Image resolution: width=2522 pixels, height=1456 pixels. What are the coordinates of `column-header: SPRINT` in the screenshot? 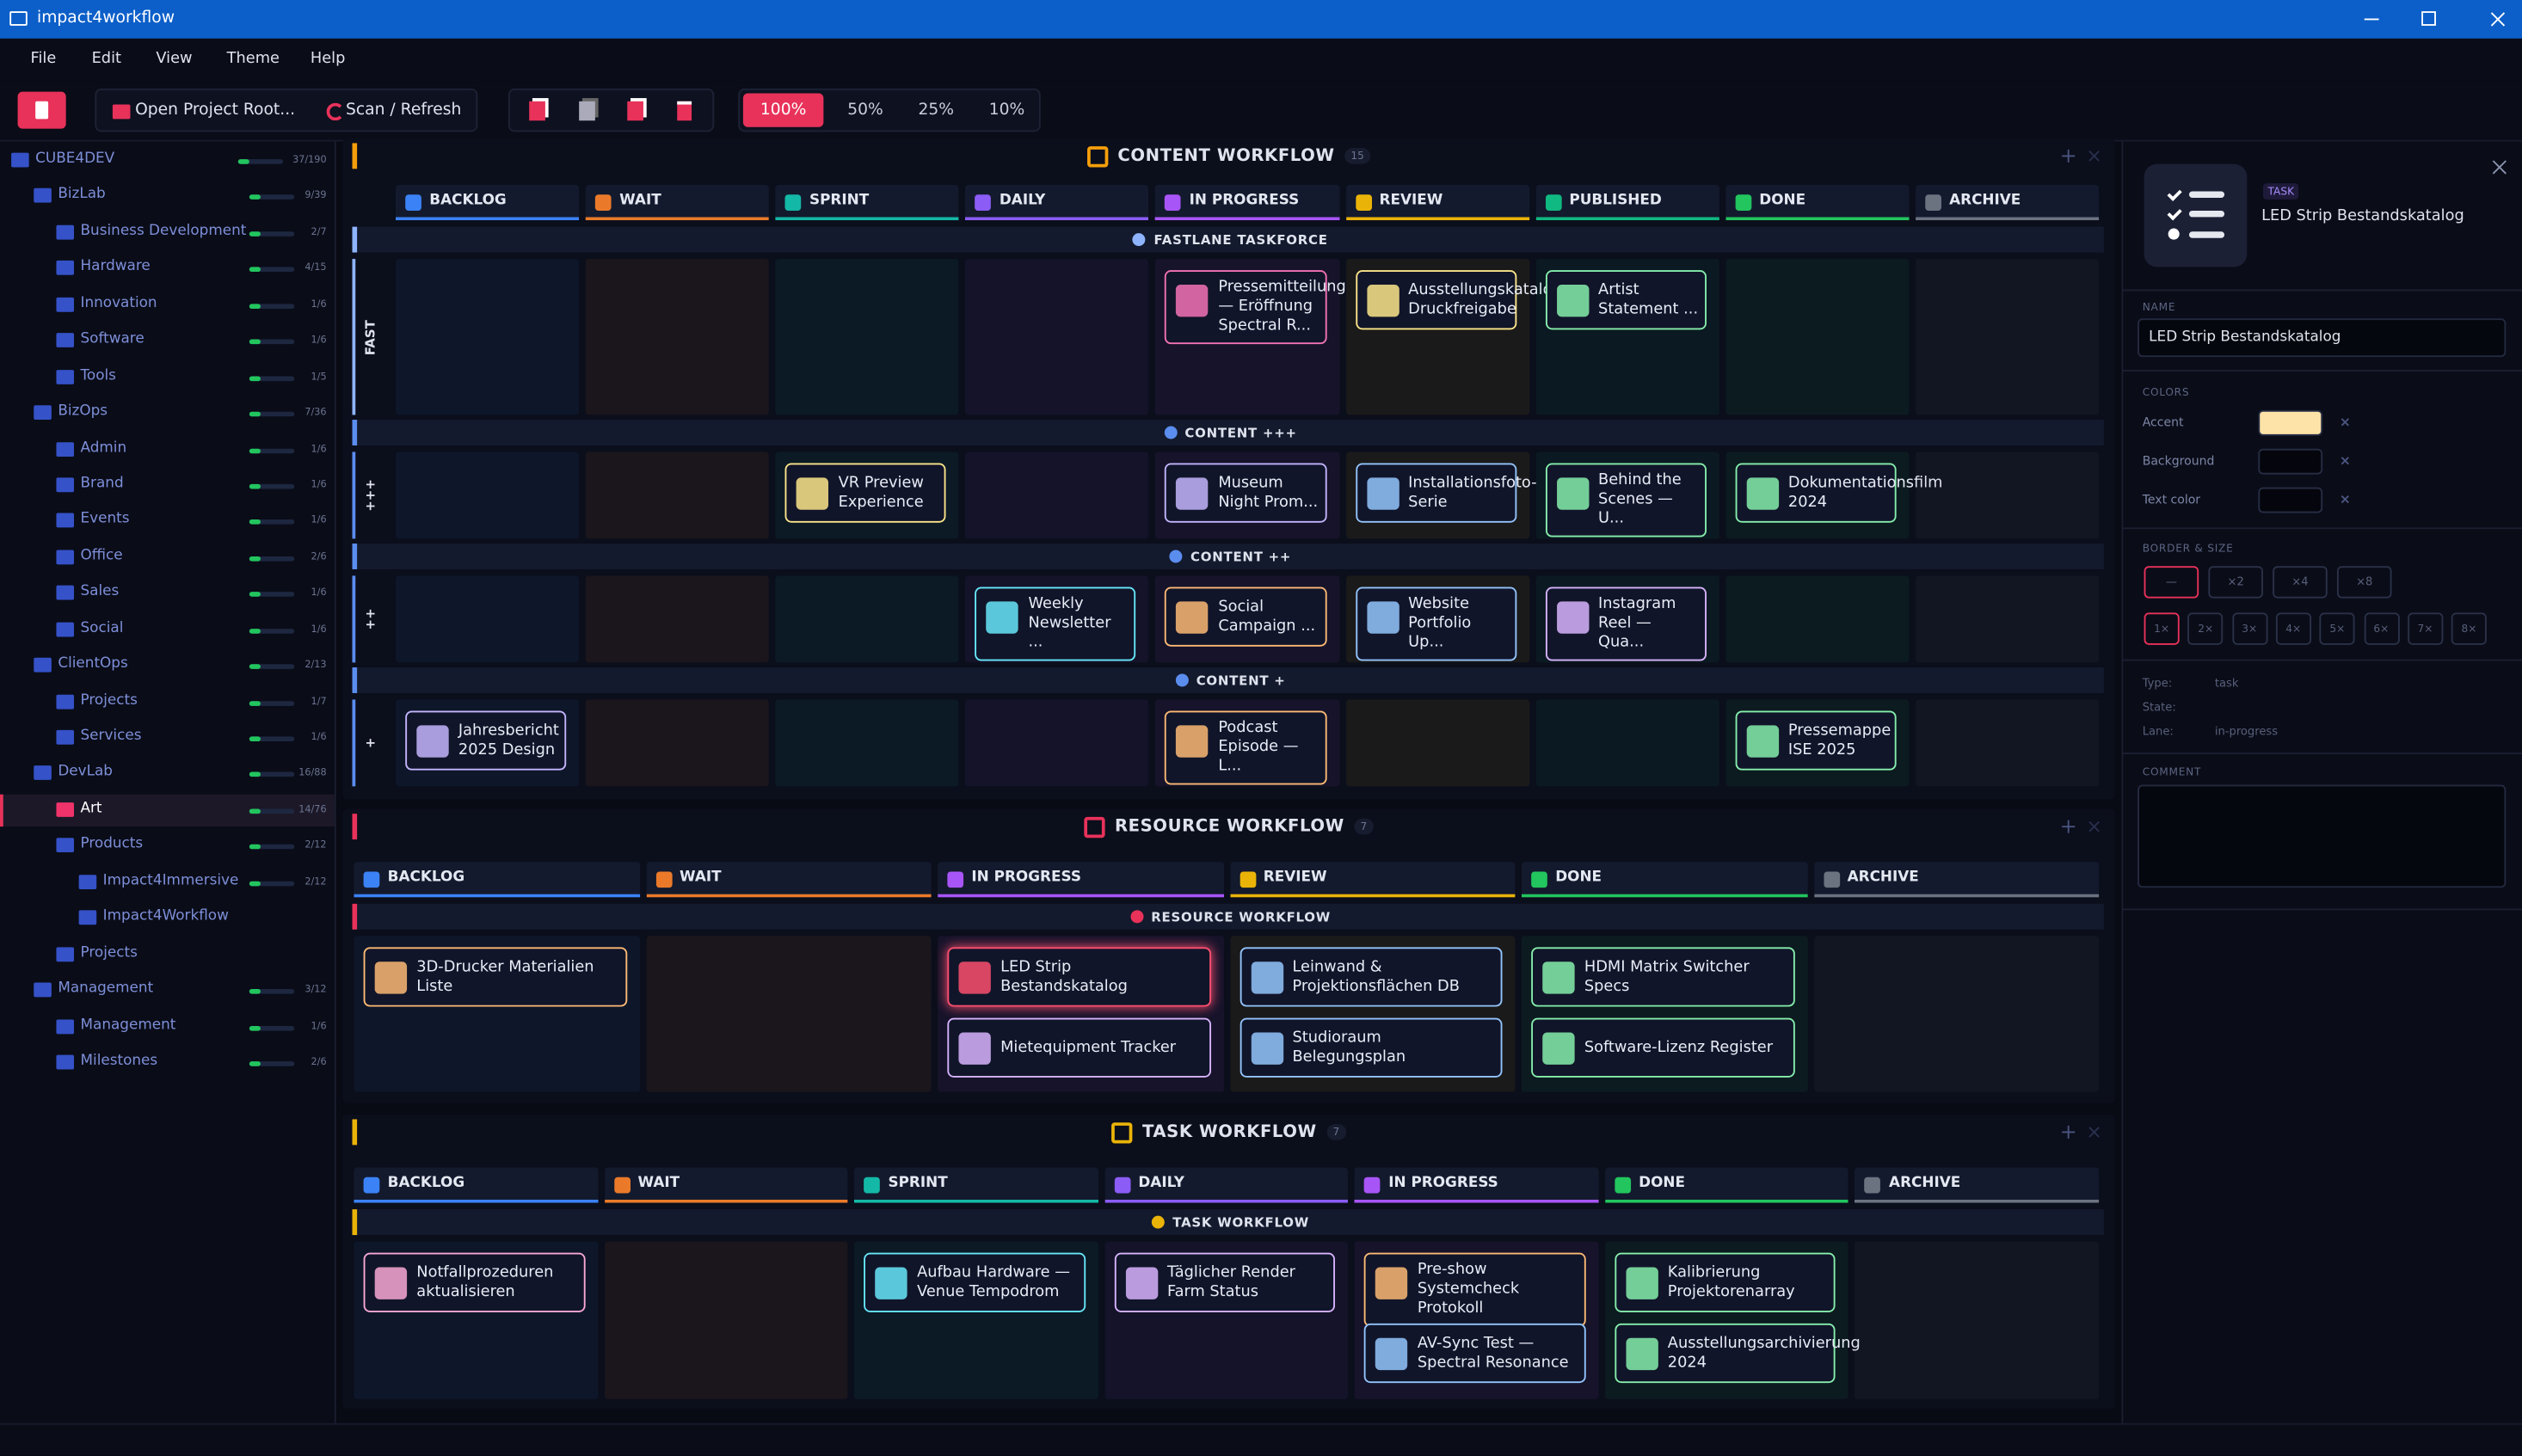 It's located at (976, 1185).